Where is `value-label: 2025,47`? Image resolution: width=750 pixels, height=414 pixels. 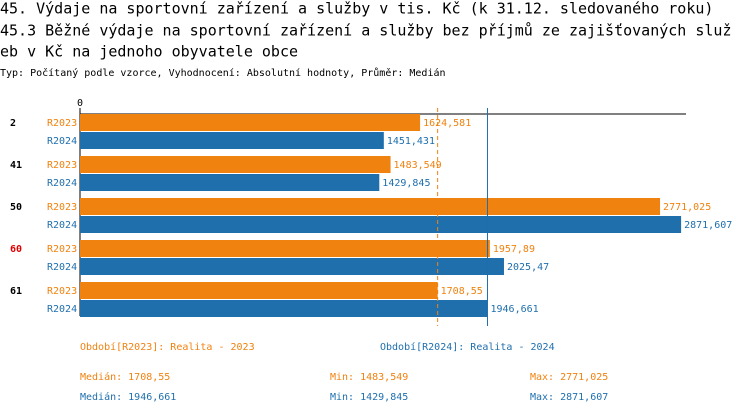
value-label: 2025,47 is located at coordinates (528, 267).